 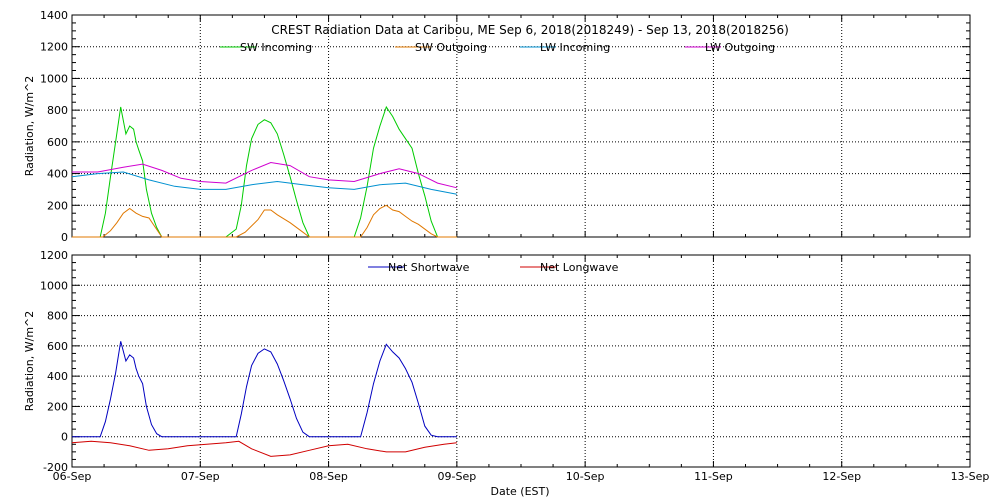 I want to click on top-series, so click(x=264, y=171).